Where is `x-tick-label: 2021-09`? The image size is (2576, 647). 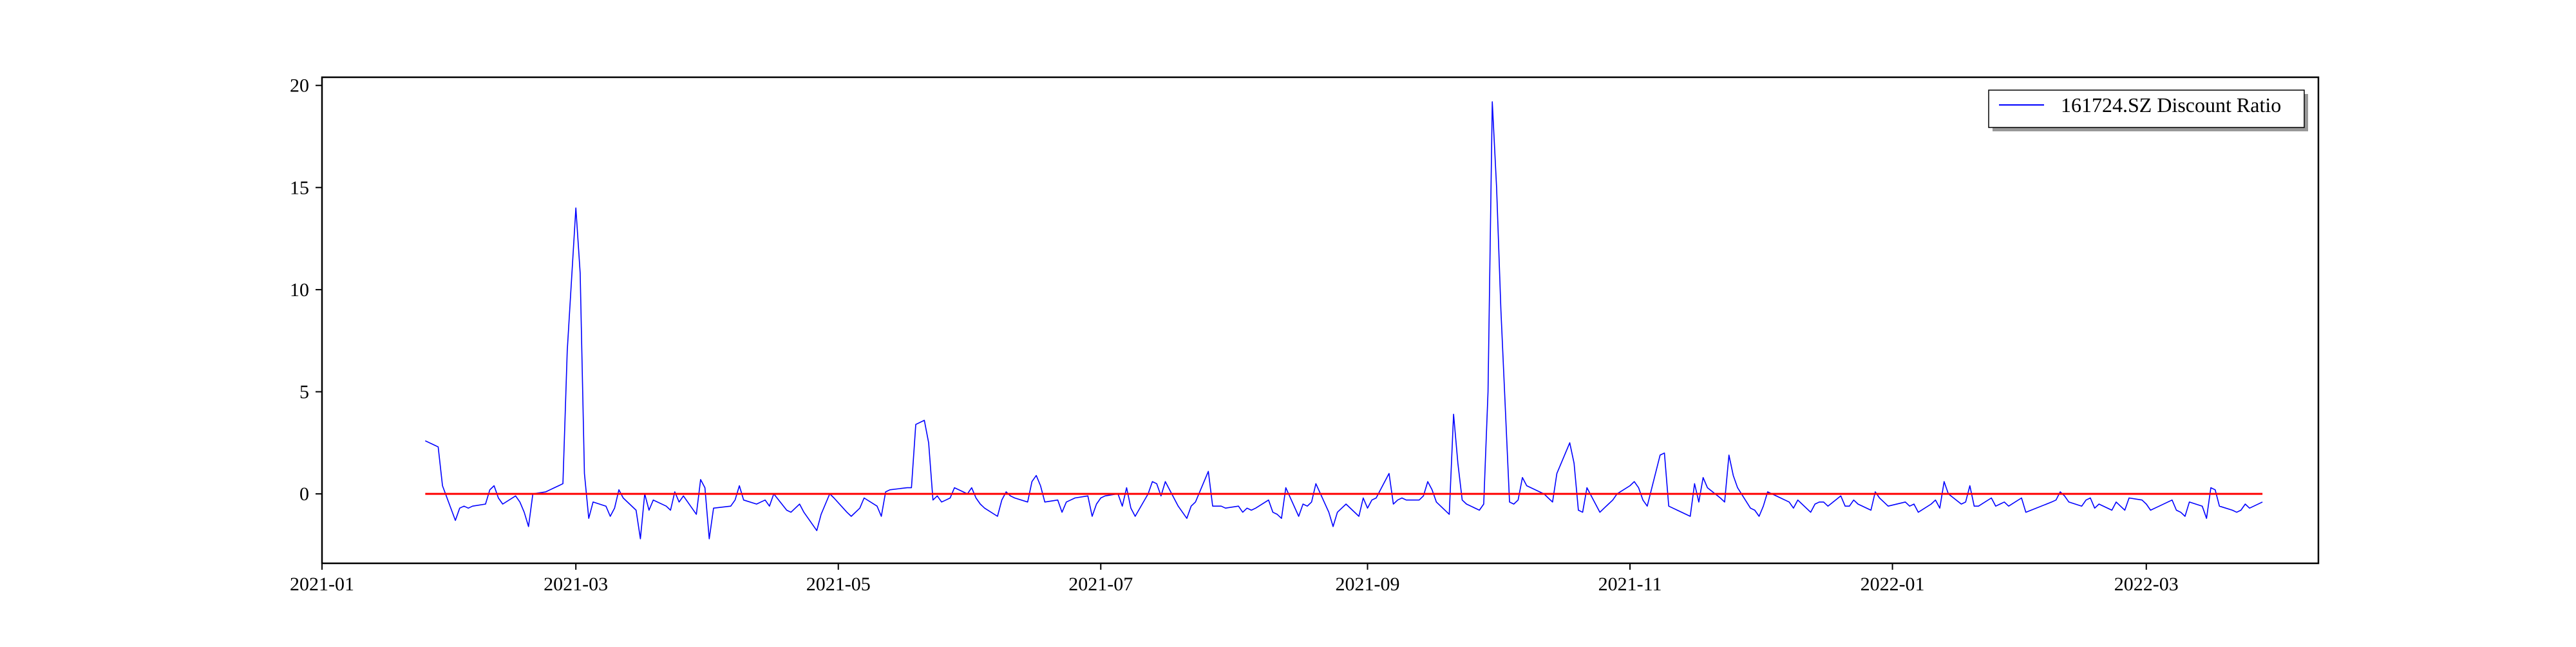
x-tick-label: 2021-09 is located at coordinates (1367, 584).